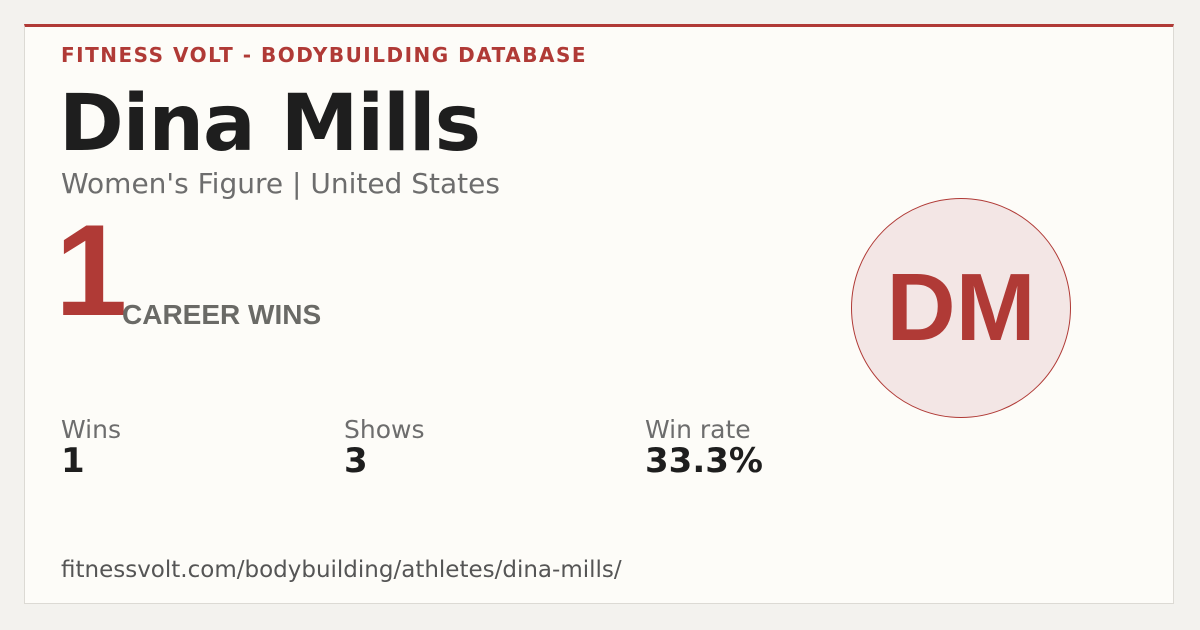 This screenshot has width=1200, height=630. Describe the element at coordinates (91, 270) in the screenshot. I see `headline-number: 1` at that location.